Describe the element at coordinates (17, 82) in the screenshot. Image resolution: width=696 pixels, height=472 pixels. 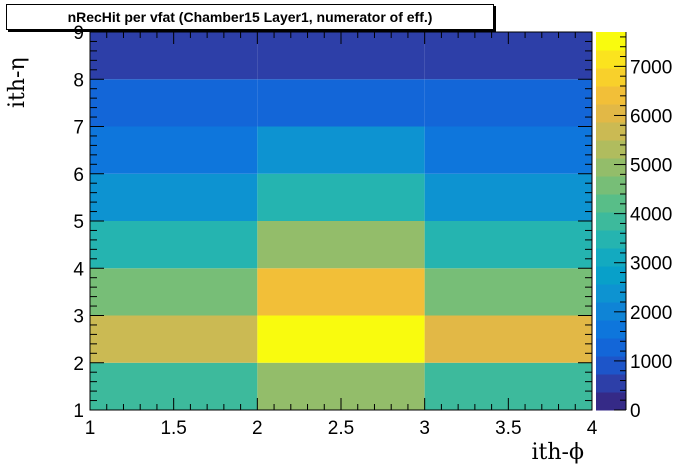
I see `y-axis-title: ith-η` at that location.